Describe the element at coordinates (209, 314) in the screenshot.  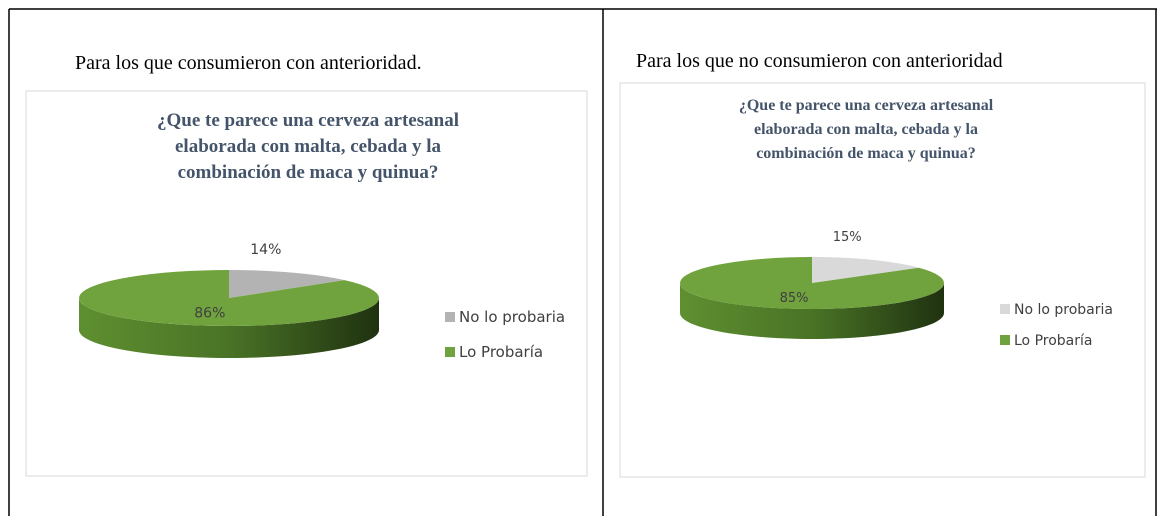
I see `data-label: 86%` at that location.